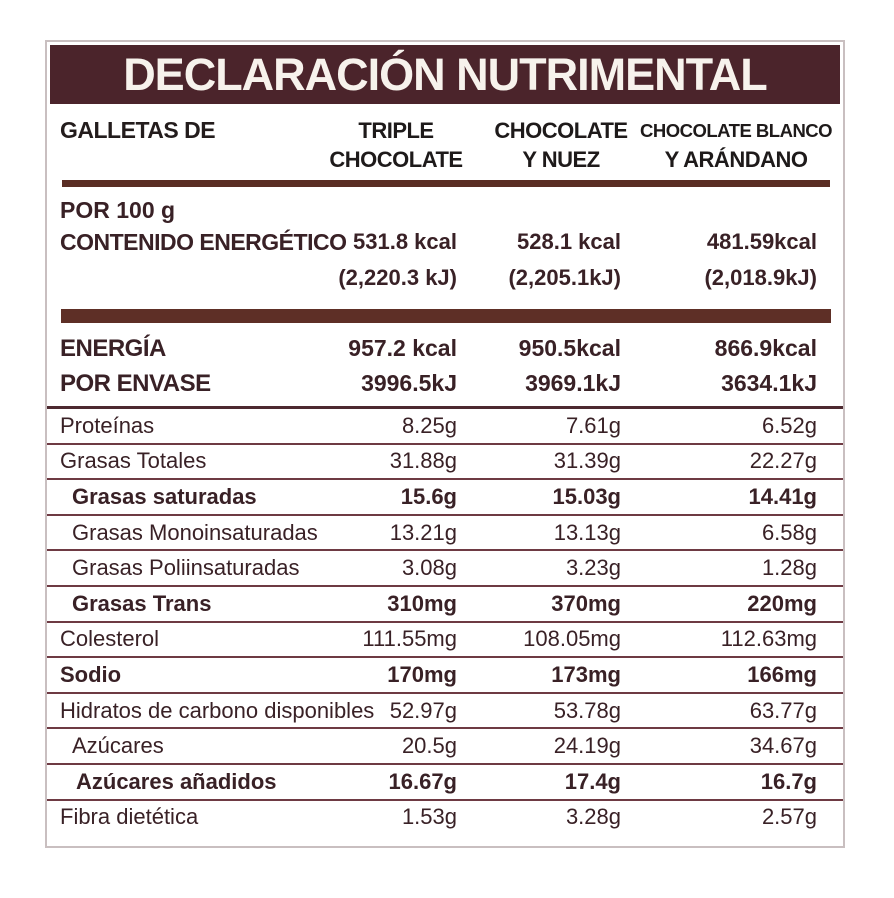 The width and height of the screenshot is (894, 898). Describe the element at coordinates (107, 425) in the screenshot. I see `nutrient-label: Proteínas` at that location.